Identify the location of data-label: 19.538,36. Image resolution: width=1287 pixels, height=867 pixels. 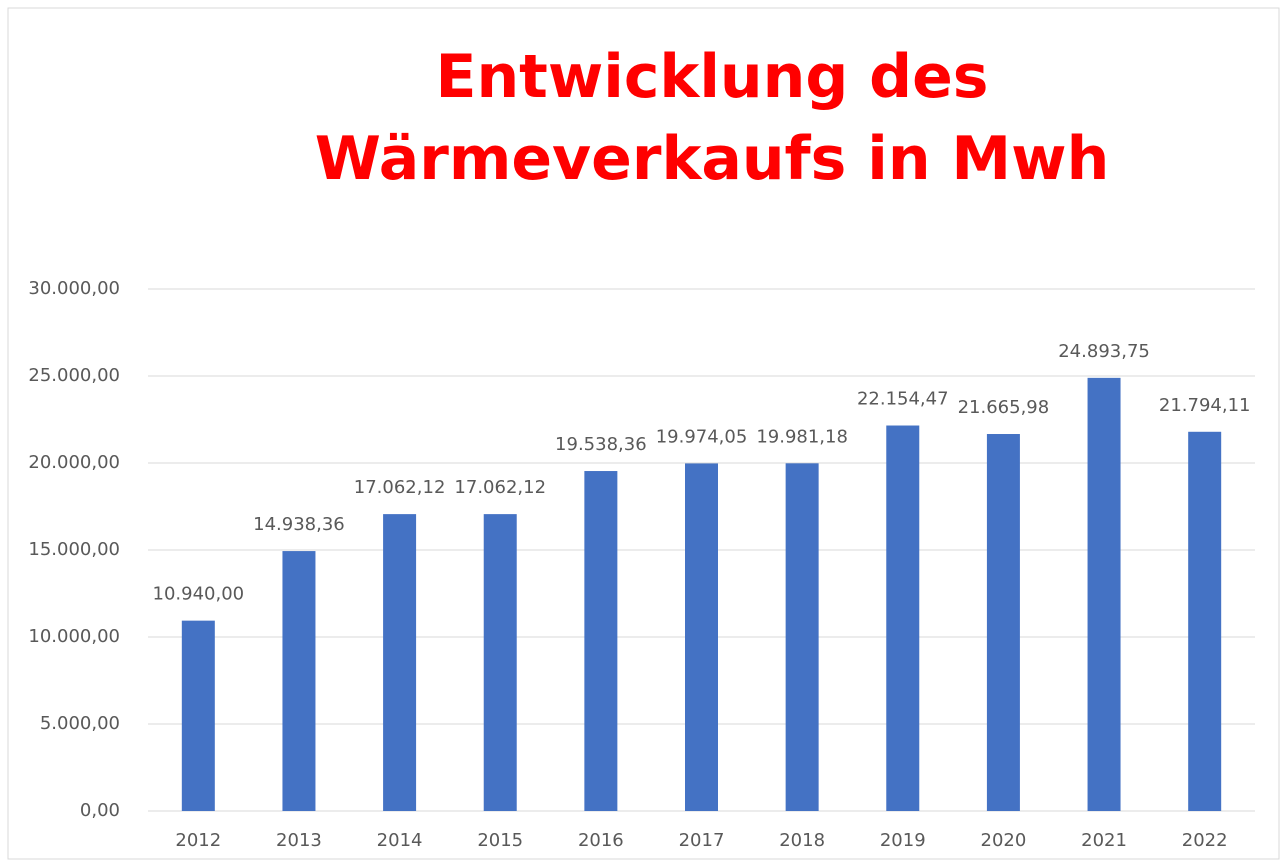
(601, 444).